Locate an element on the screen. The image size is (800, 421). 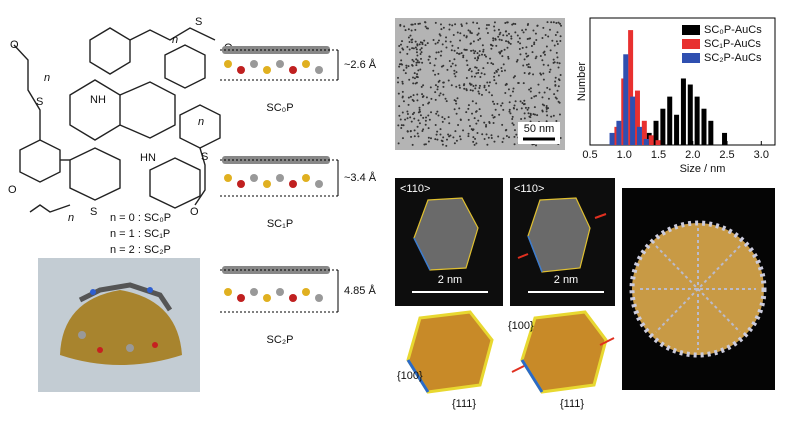
x-tick-label: 1.5 is located at coordinates (658, 155).